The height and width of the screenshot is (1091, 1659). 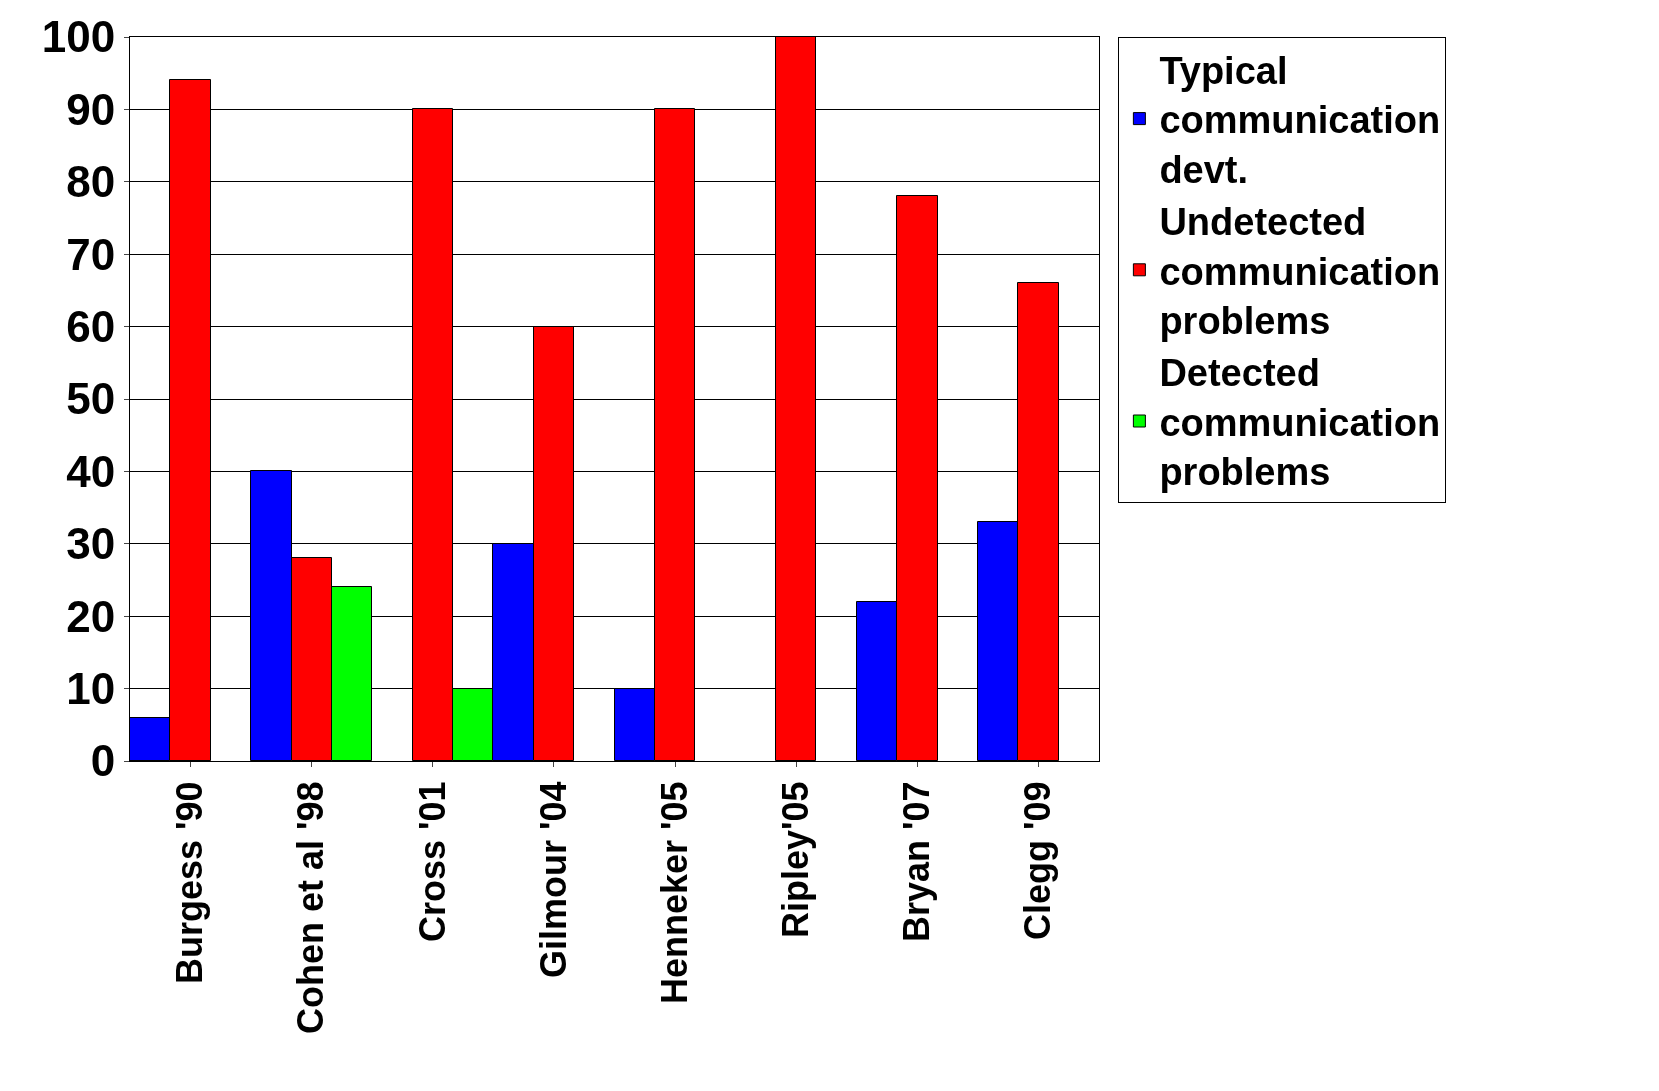 I want to click on x-tick-label: Cross '01, so click(x=432, y=862).